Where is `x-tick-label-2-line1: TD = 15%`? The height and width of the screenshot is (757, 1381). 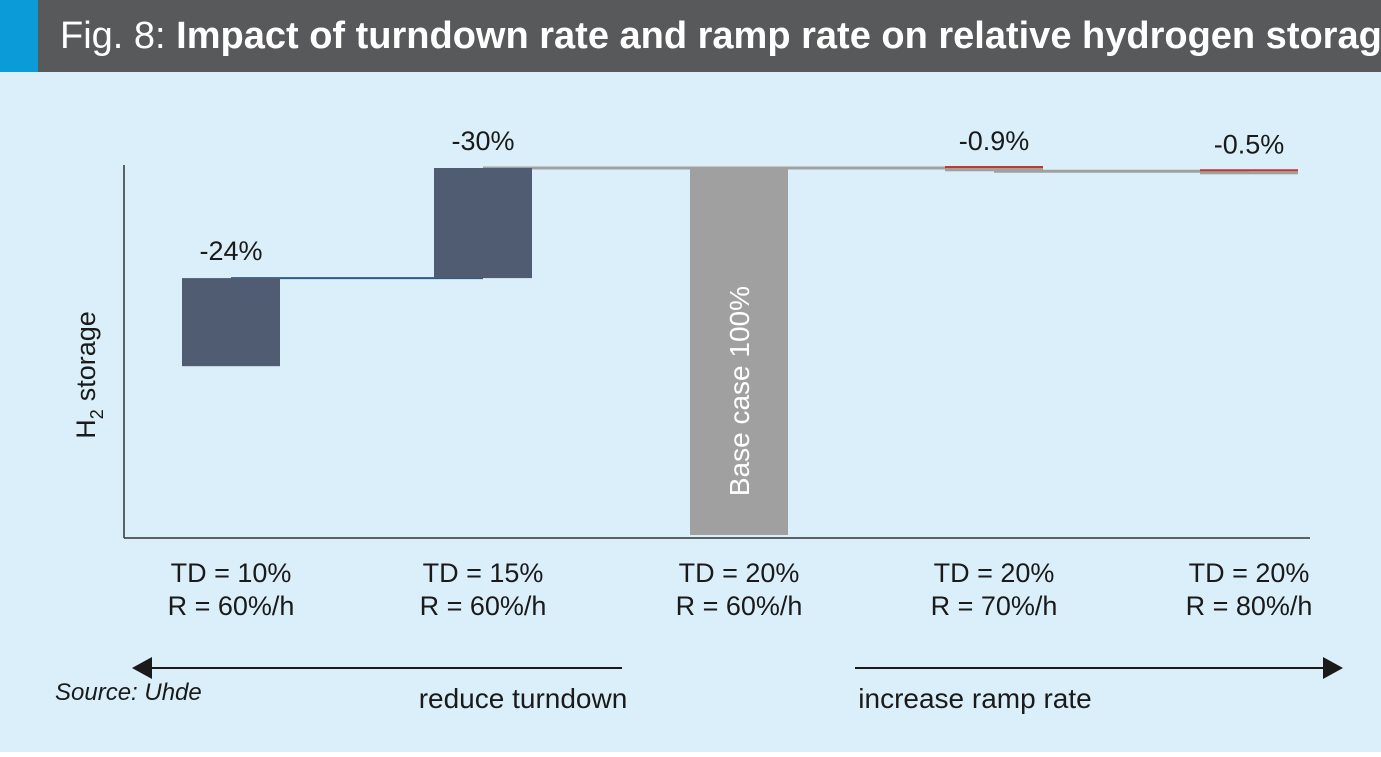 x-tick-label-2-line1: TD = 15% is located at coordinates (483, 573).